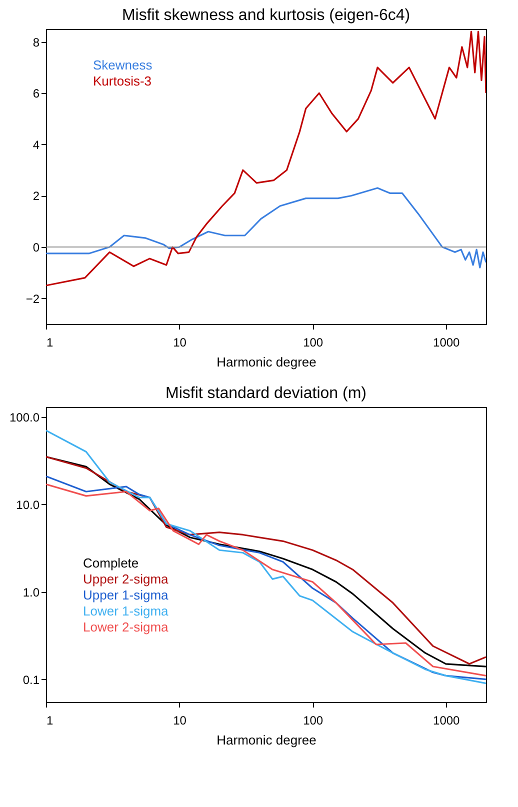  What do you see at coordinates (126, 595) in the screenshot?
I see `text: Upper 1-sigma` at bounding box center [126, 595].